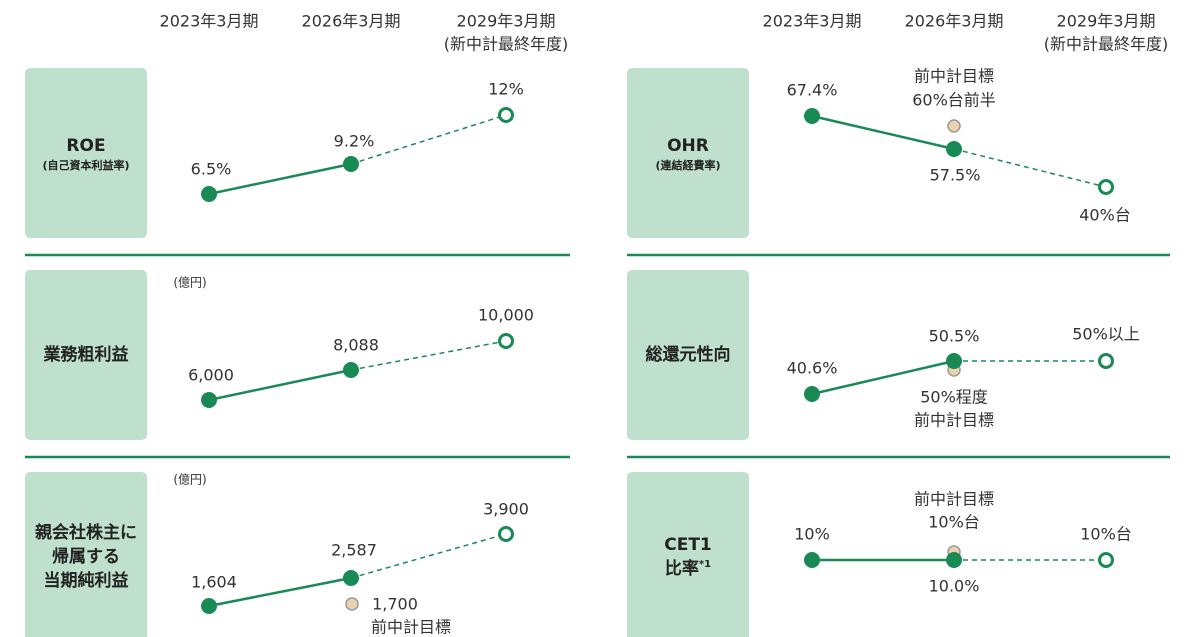 The height and width of the screenshot is (637, 1198). I want to click on point-label: 40%台, so click(1105, 215).